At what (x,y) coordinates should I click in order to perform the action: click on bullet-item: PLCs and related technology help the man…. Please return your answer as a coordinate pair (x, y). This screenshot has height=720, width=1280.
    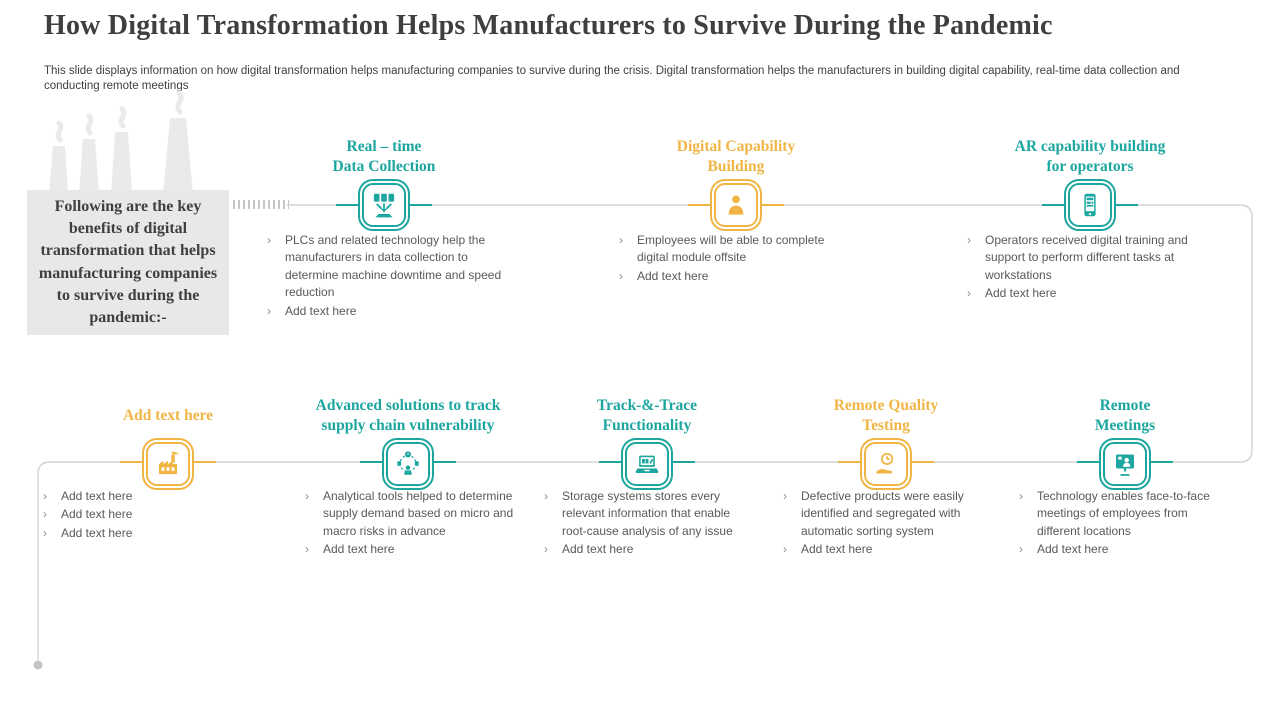
    Looking at the image, I should click on (384, 267).